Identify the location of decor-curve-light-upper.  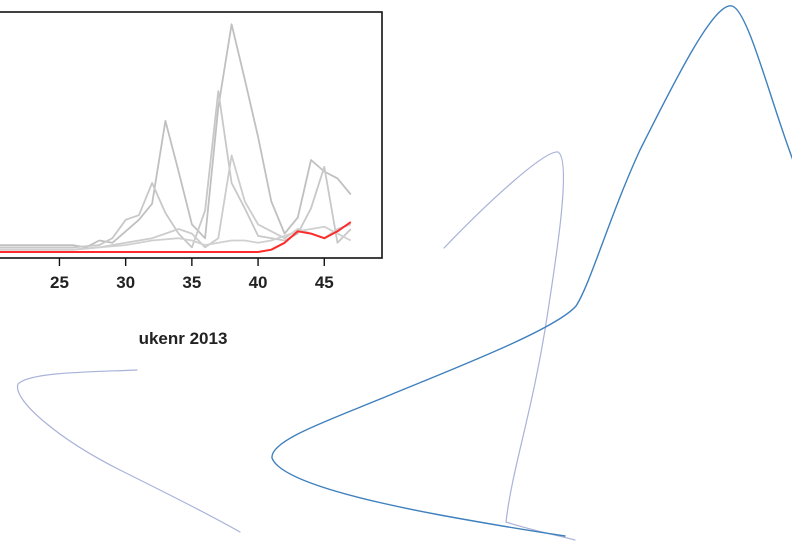
(509, 346).